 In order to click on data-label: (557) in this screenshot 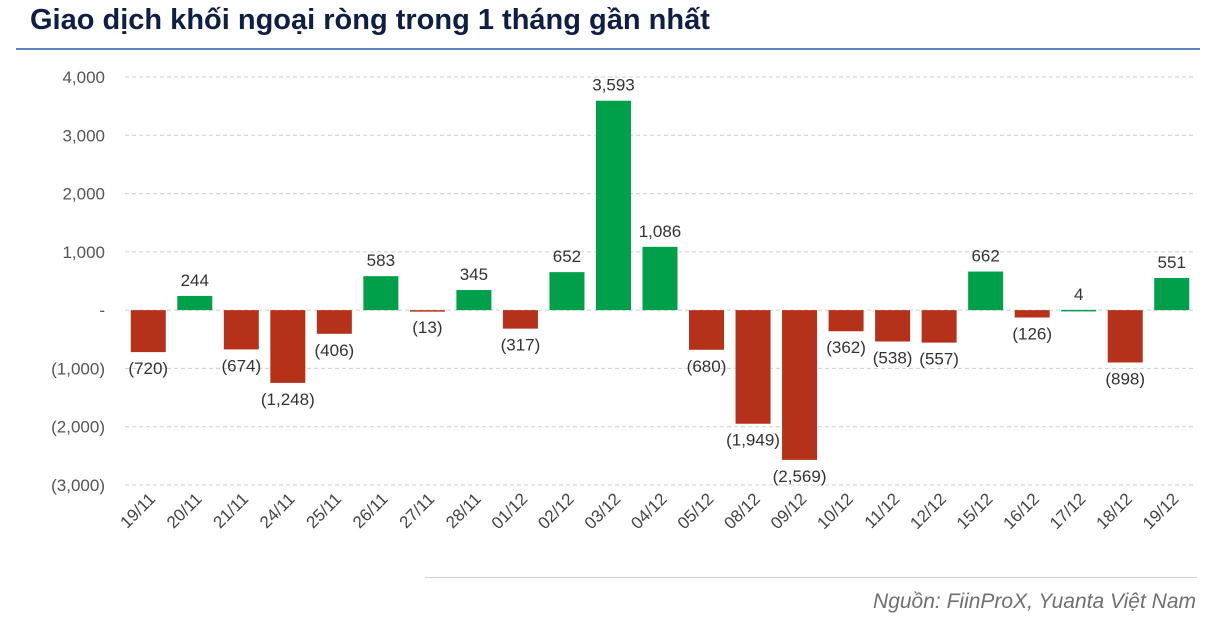, I will do `click(939, 359)`.